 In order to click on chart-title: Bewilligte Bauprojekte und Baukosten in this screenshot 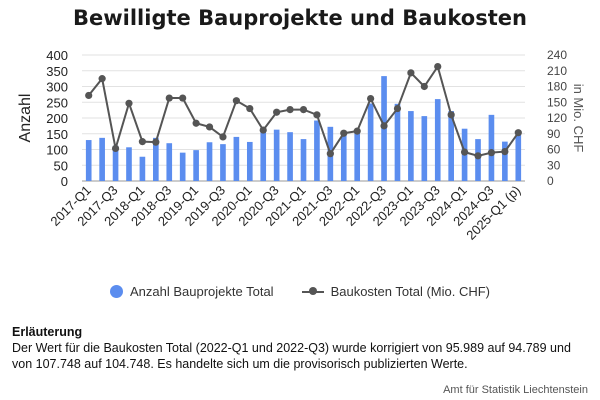, I will do `click(300, 18)`.